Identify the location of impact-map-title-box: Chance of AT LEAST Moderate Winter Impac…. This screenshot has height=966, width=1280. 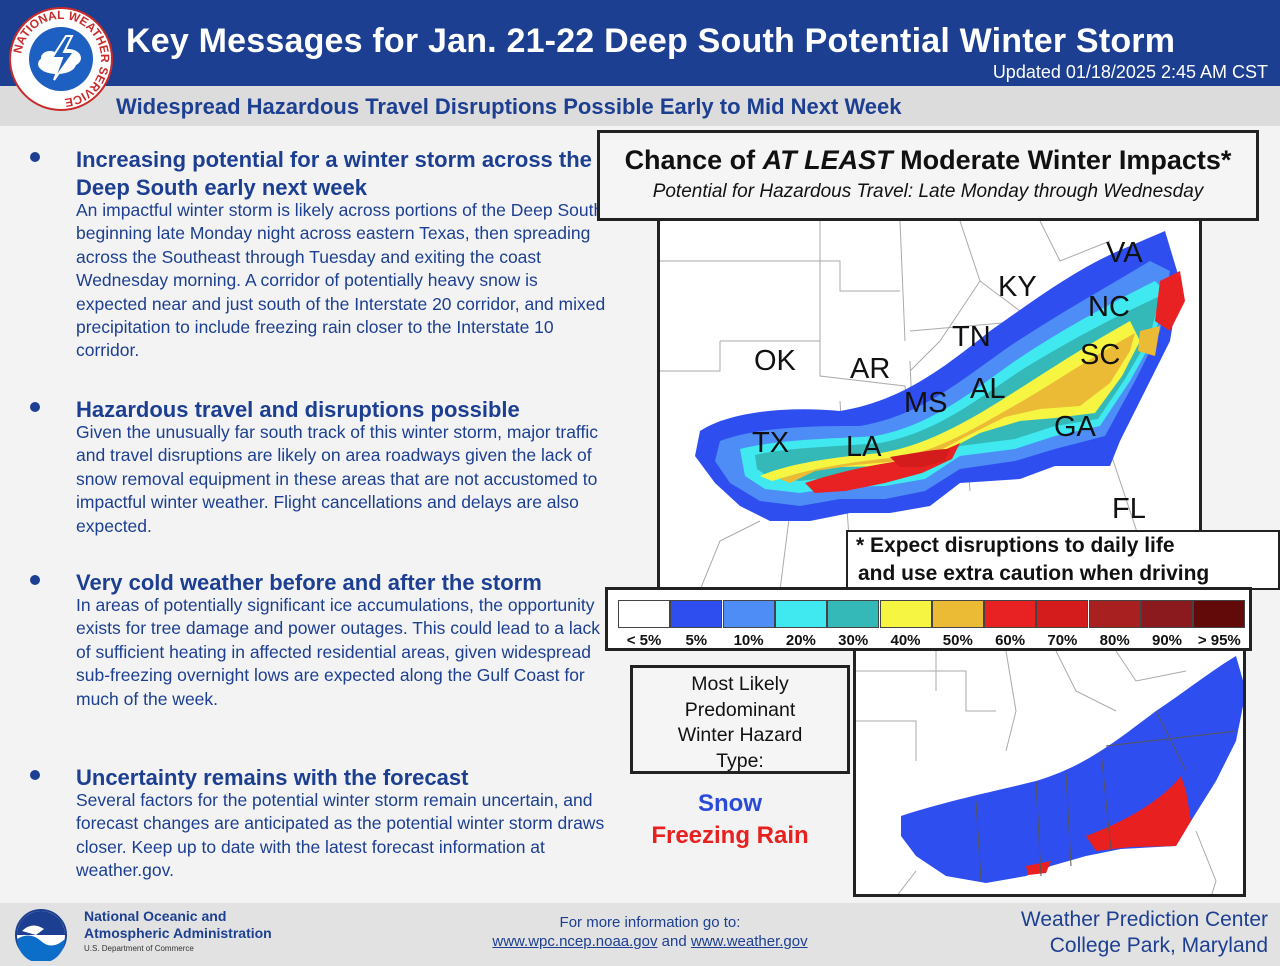
(928, 175).